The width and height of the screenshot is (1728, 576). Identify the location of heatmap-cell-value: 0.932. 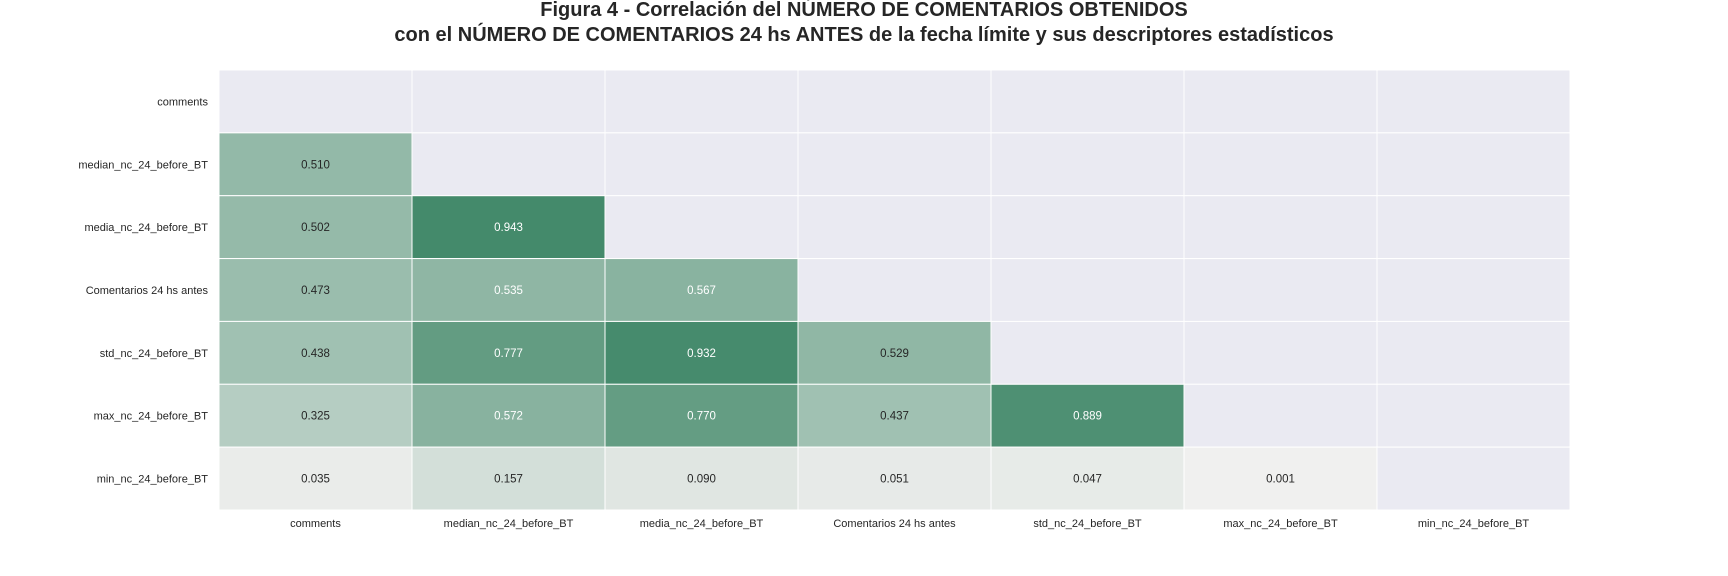
(701, 354).